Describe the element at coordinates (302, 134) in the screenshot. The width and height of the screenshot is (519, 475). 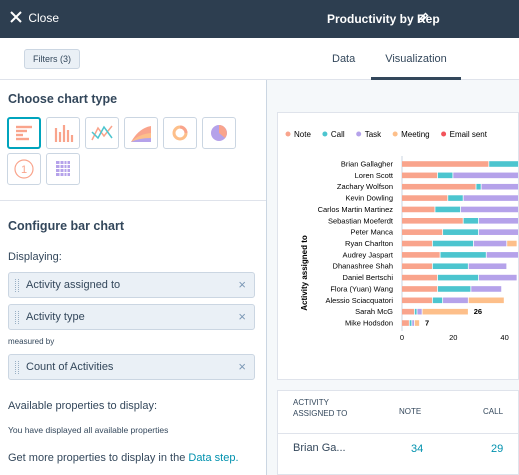
I see `legend-label: Note` at that location.